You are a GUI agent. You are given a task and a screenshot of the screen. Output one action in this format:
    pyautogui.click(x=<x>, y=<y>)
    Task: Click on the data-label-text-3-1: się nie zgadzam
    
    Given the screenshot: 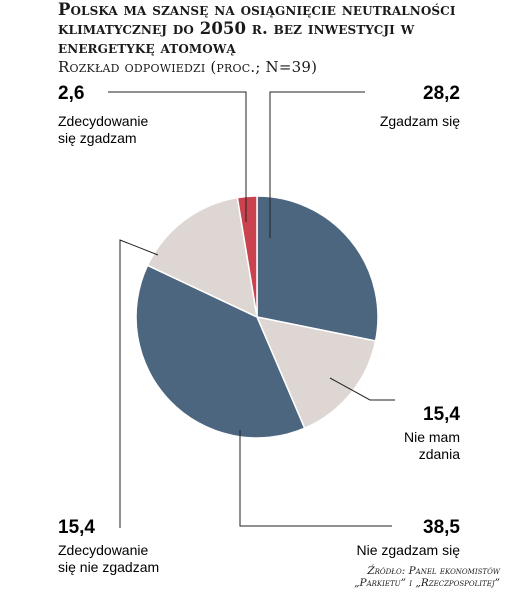 What is the action you would take?
    pyautogui.click(x=108, y=567)
    